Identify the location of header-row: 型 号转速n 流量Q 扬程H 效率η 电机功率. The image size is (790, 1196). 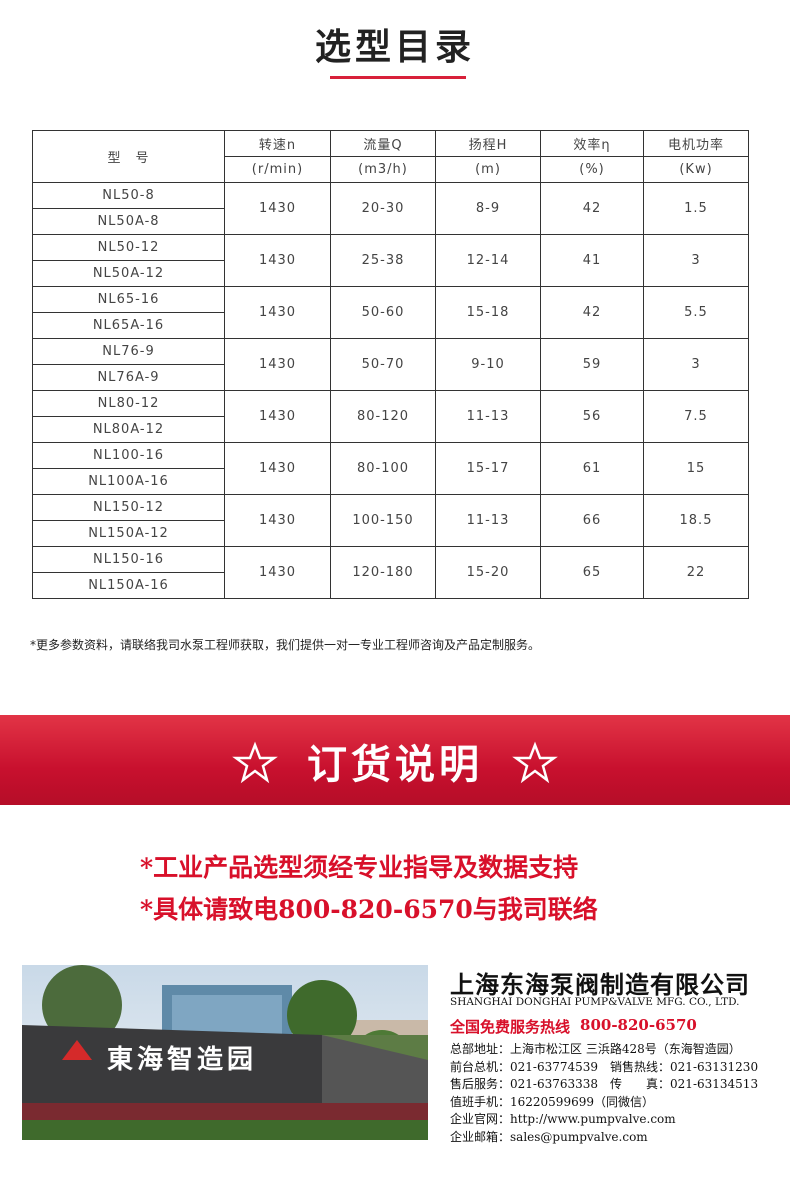
(390, 156).